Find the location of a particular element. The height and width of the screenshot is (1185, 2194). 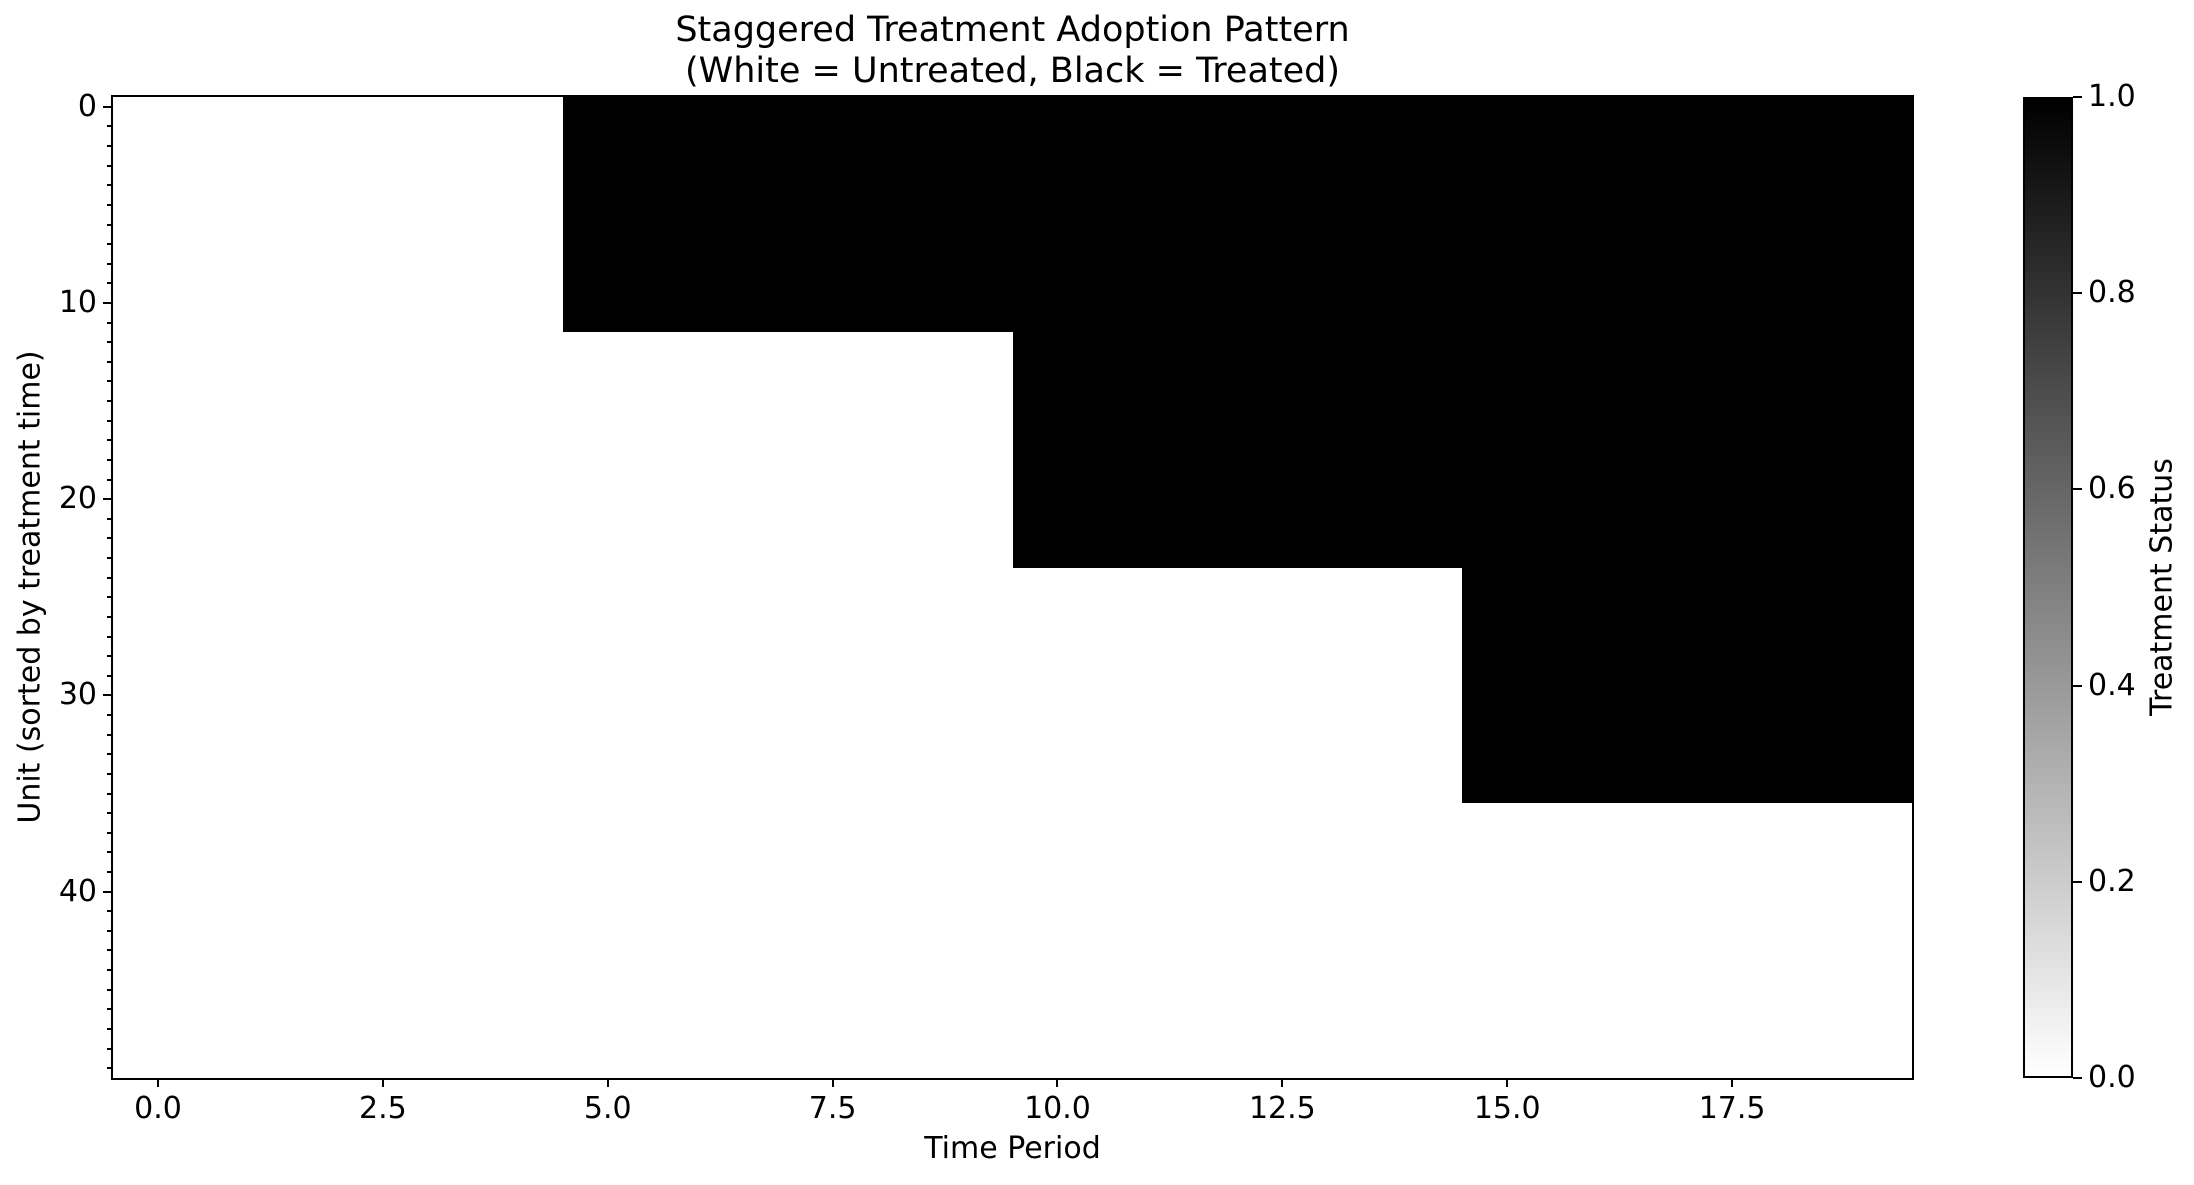

x-tick-label: 2.5 is located at coordinates (382, 1108).